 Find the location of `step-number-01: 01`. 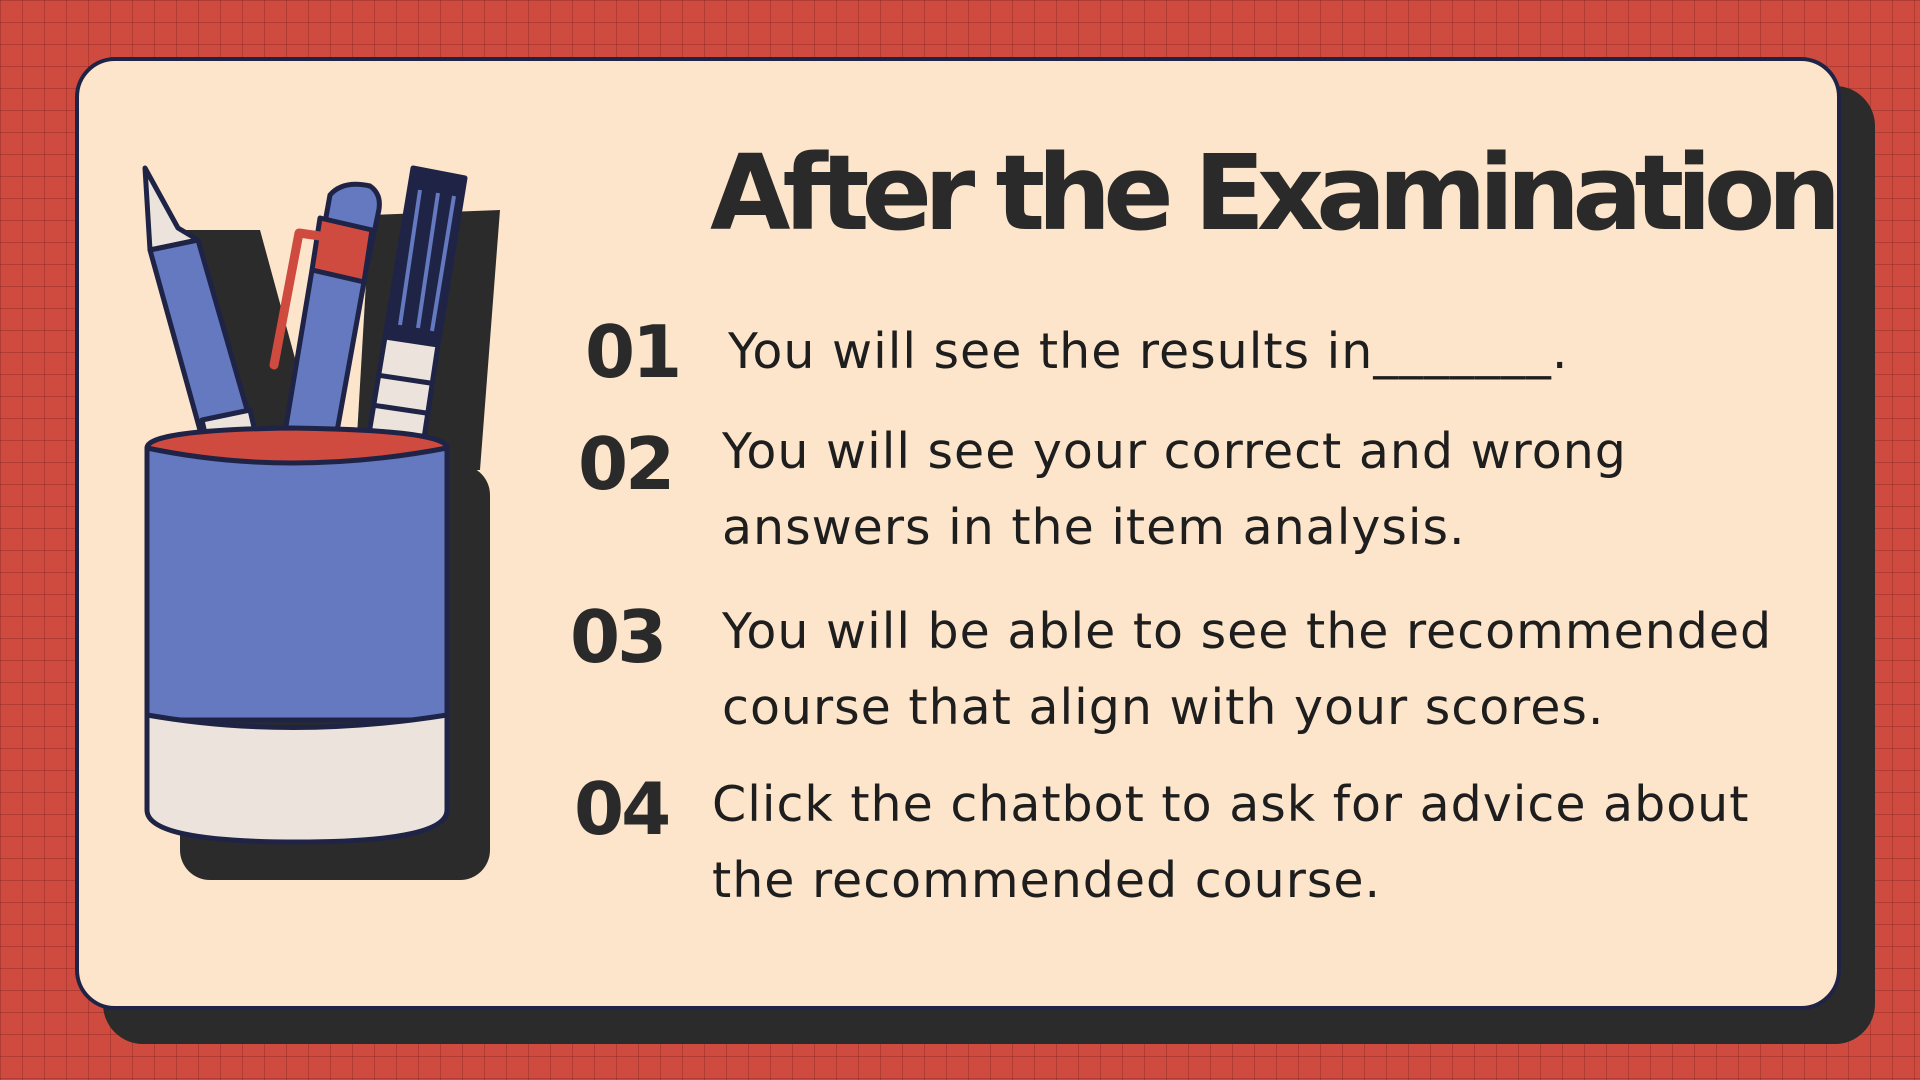

step-number-01: 01 is located at coordinates (633, 352).